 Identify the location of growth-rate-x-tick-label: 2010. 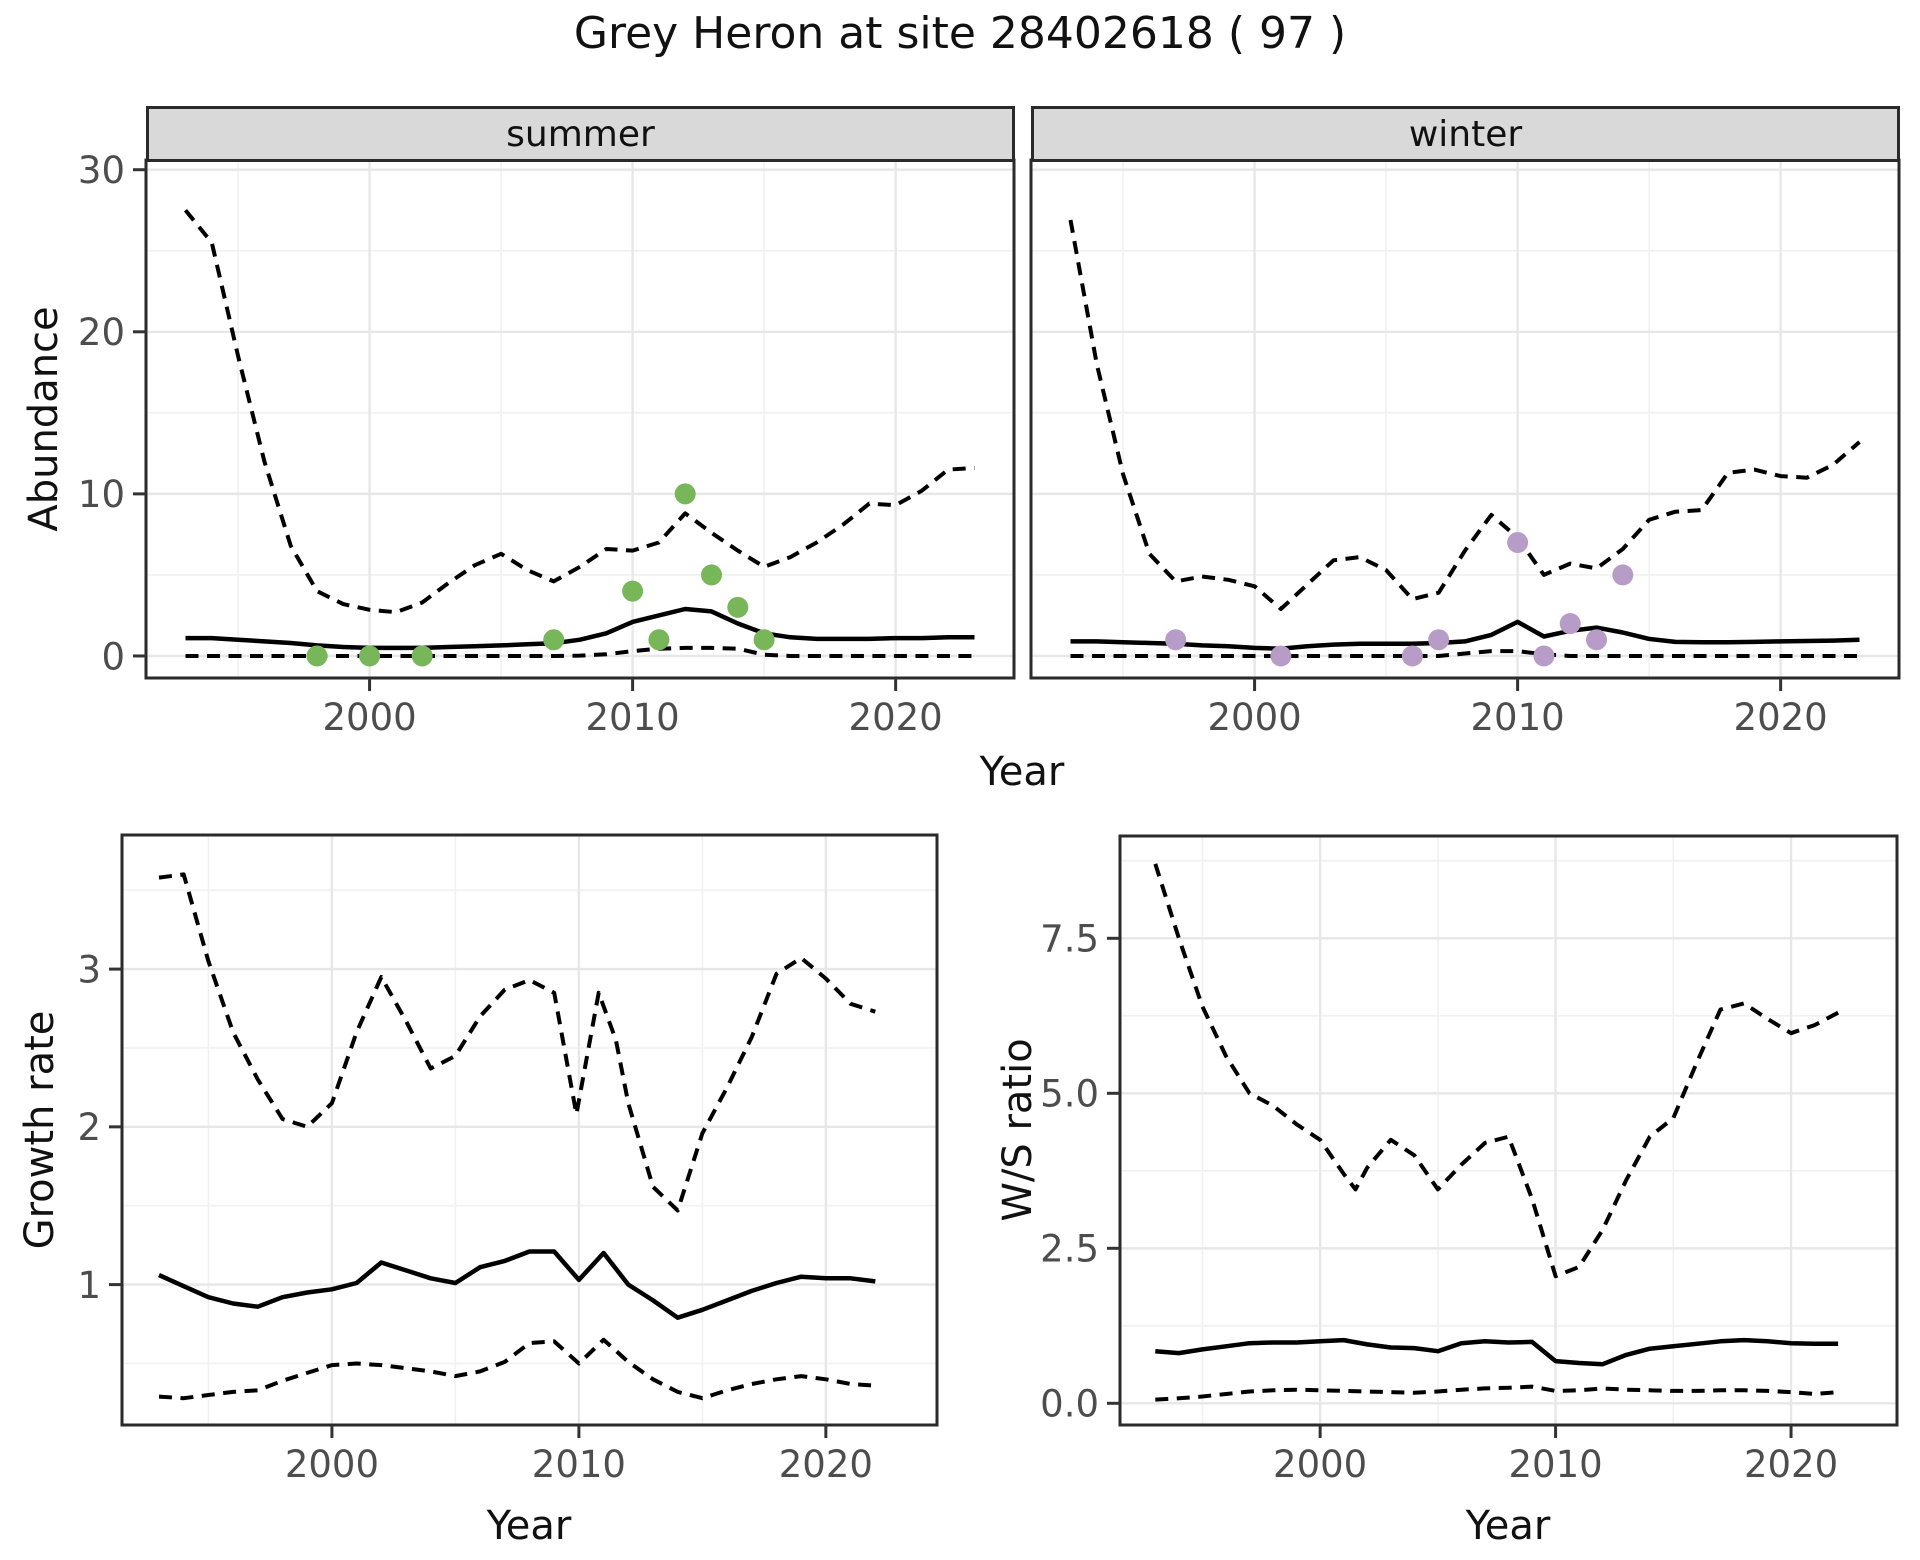
(579, 1464).